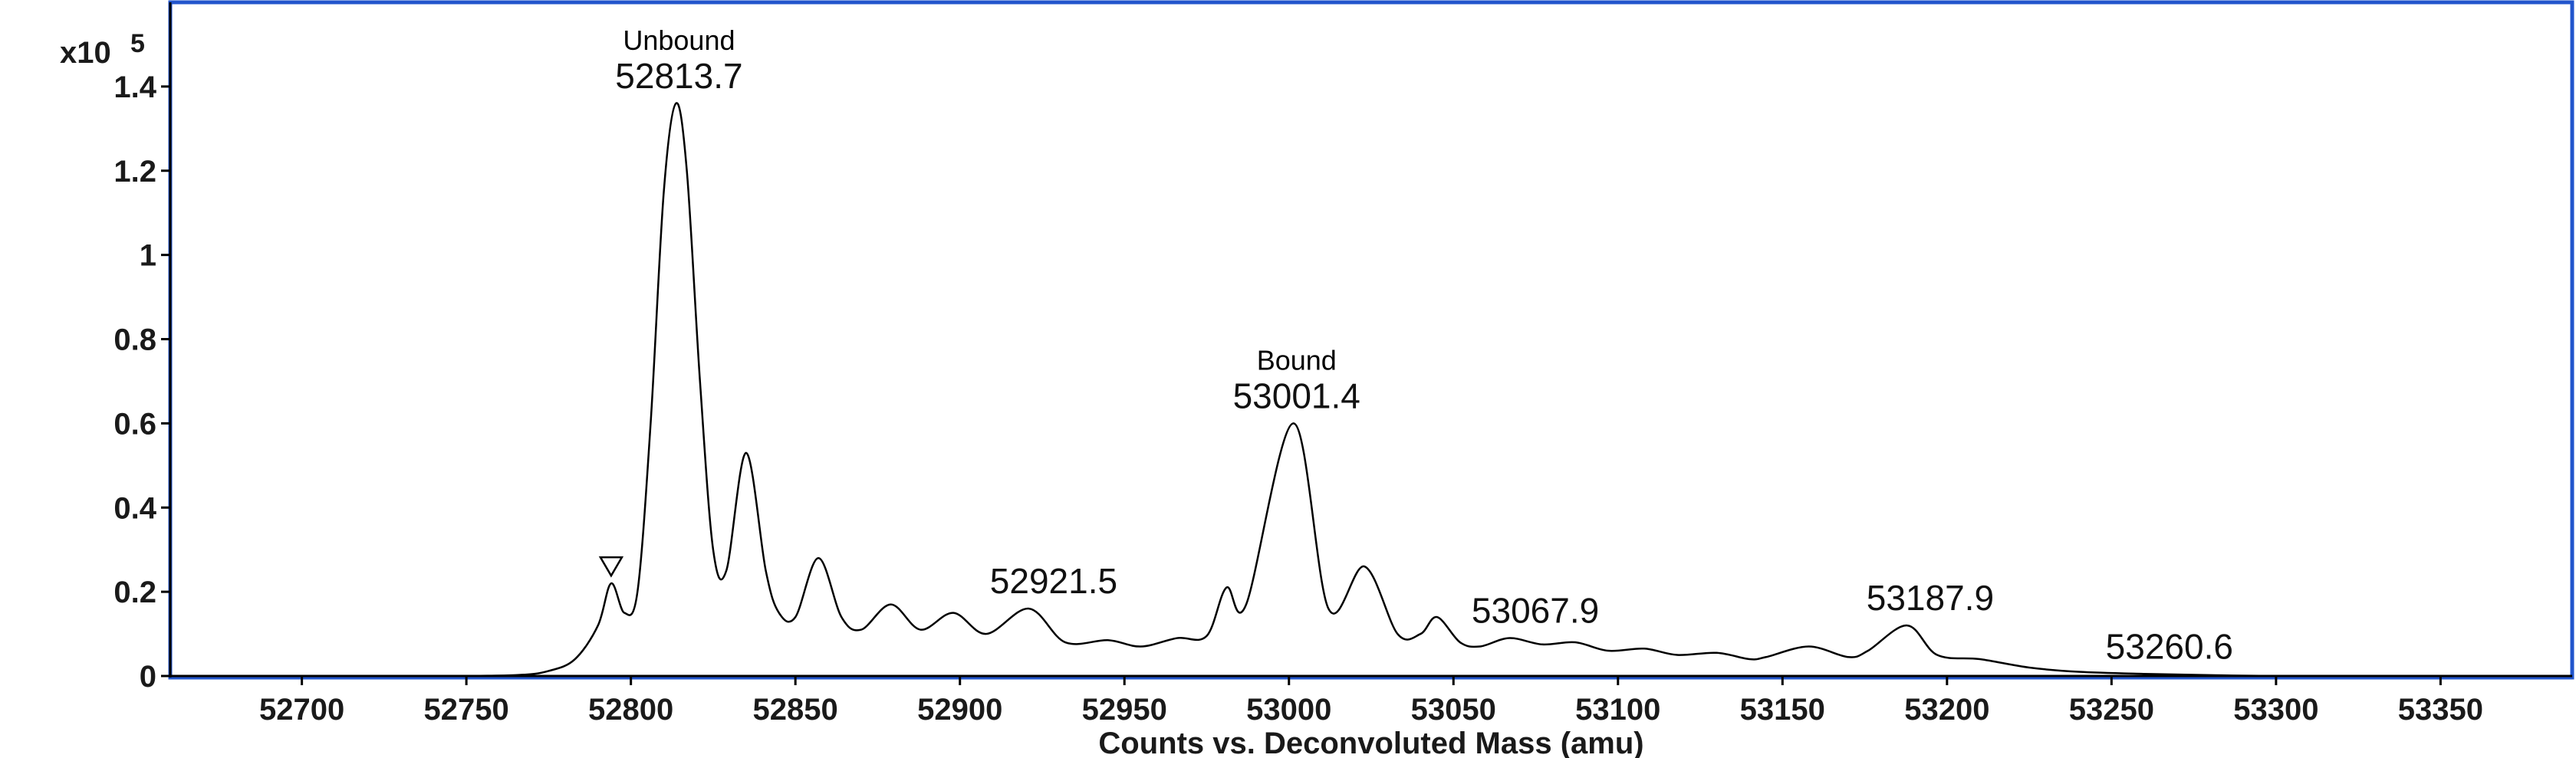 Image resolution: width=2576 pixels, height=758 pixels. What do you see at coordinates (148, 677) in the screenshot?
I see `y-tick-label: 0` at bounding box center [148, 677].